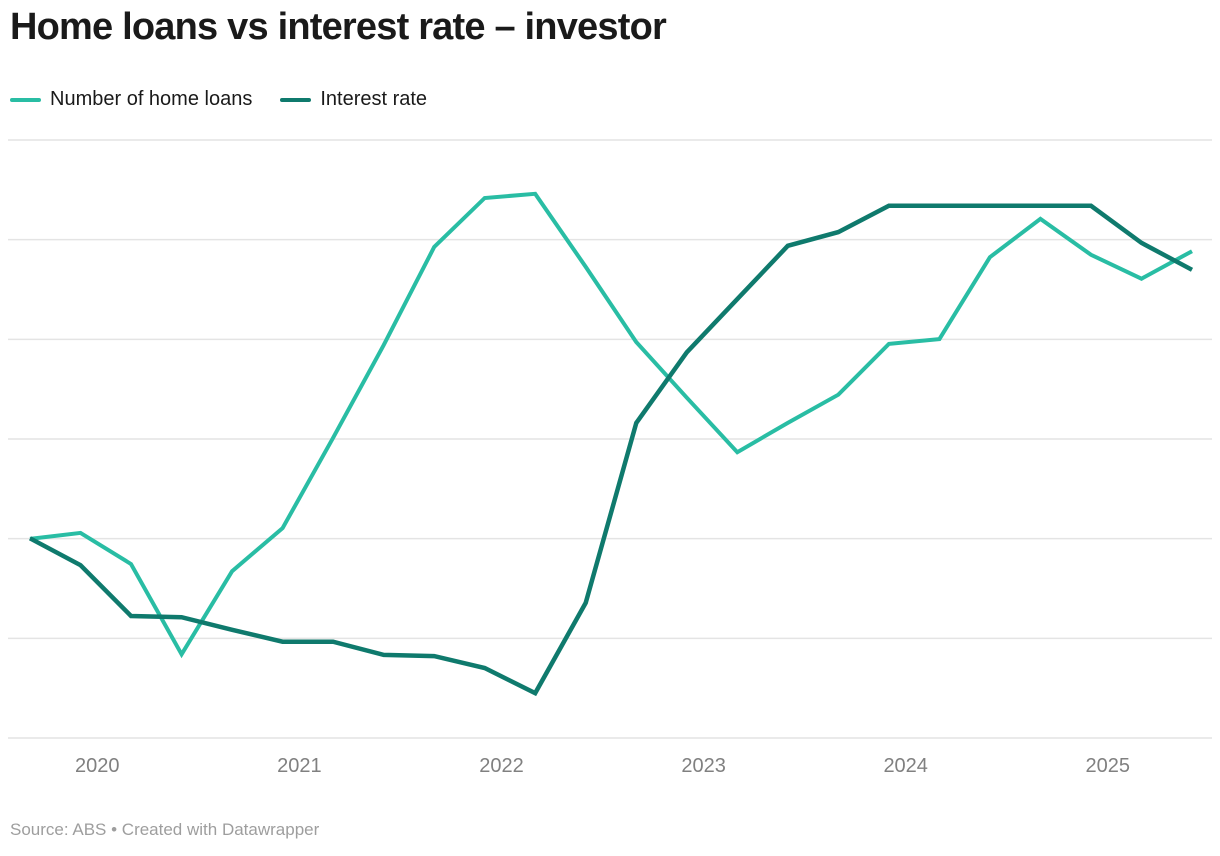 This screenshot has height=856, width=1220. Describe the element at coordinates (905, 766) in the screenshot. I see `x-axis-label-2024: 2024` at that location.